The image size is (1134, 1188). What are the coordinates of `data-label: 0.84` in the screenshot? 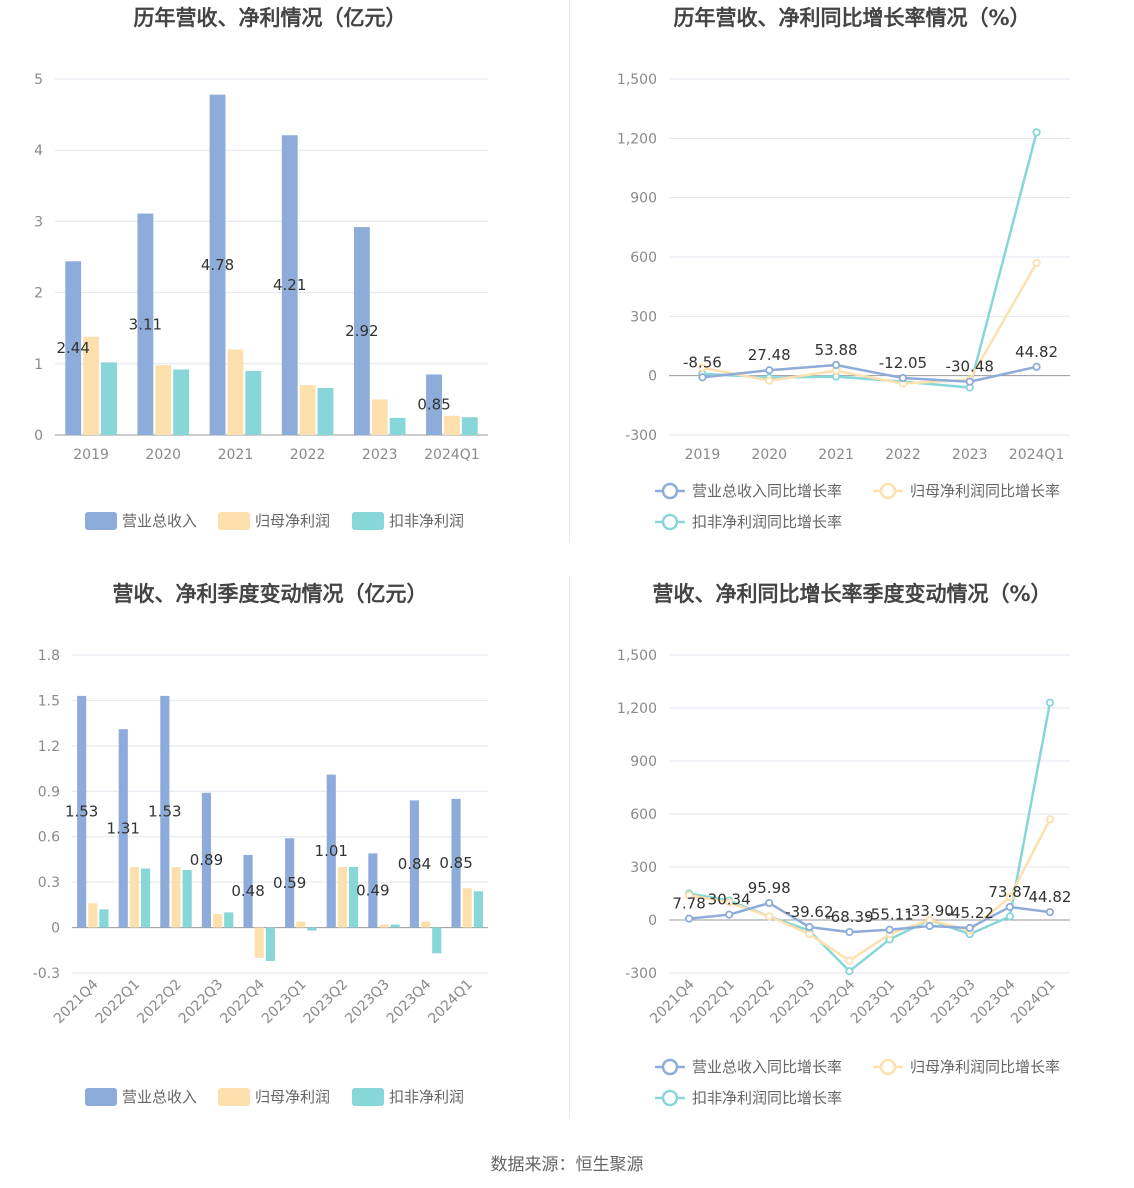 It's located at (414, 864).